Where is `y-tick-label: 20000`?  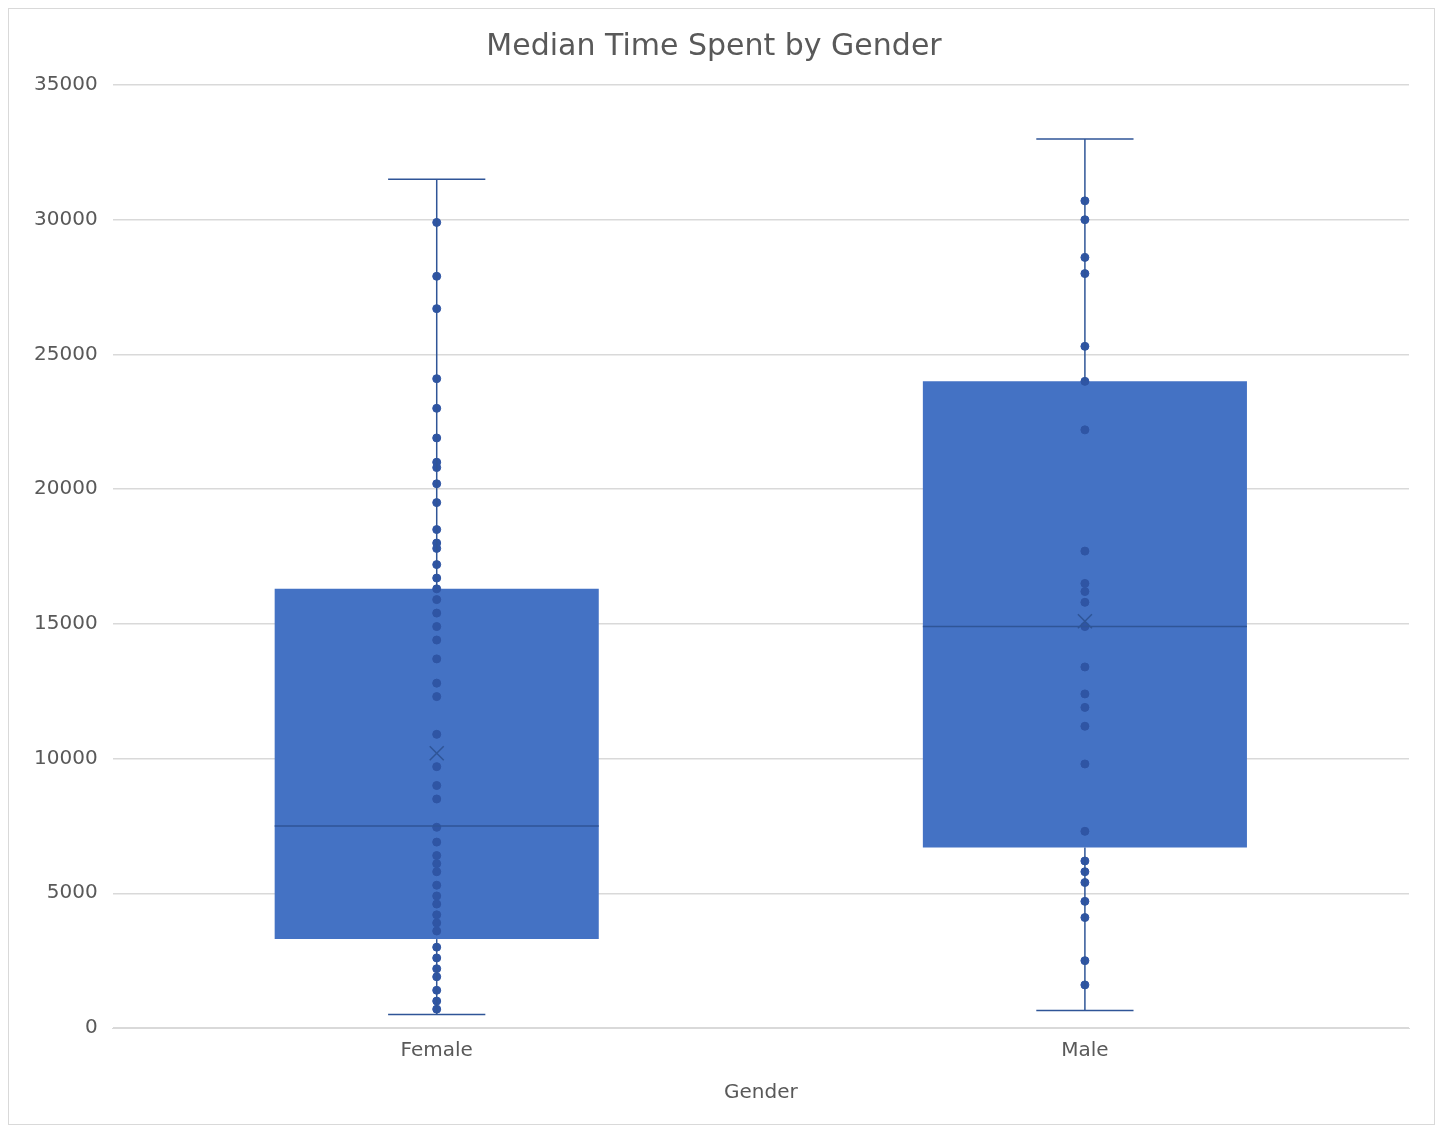
y-tick-label: 20000 is located at coordinates (66, 487).